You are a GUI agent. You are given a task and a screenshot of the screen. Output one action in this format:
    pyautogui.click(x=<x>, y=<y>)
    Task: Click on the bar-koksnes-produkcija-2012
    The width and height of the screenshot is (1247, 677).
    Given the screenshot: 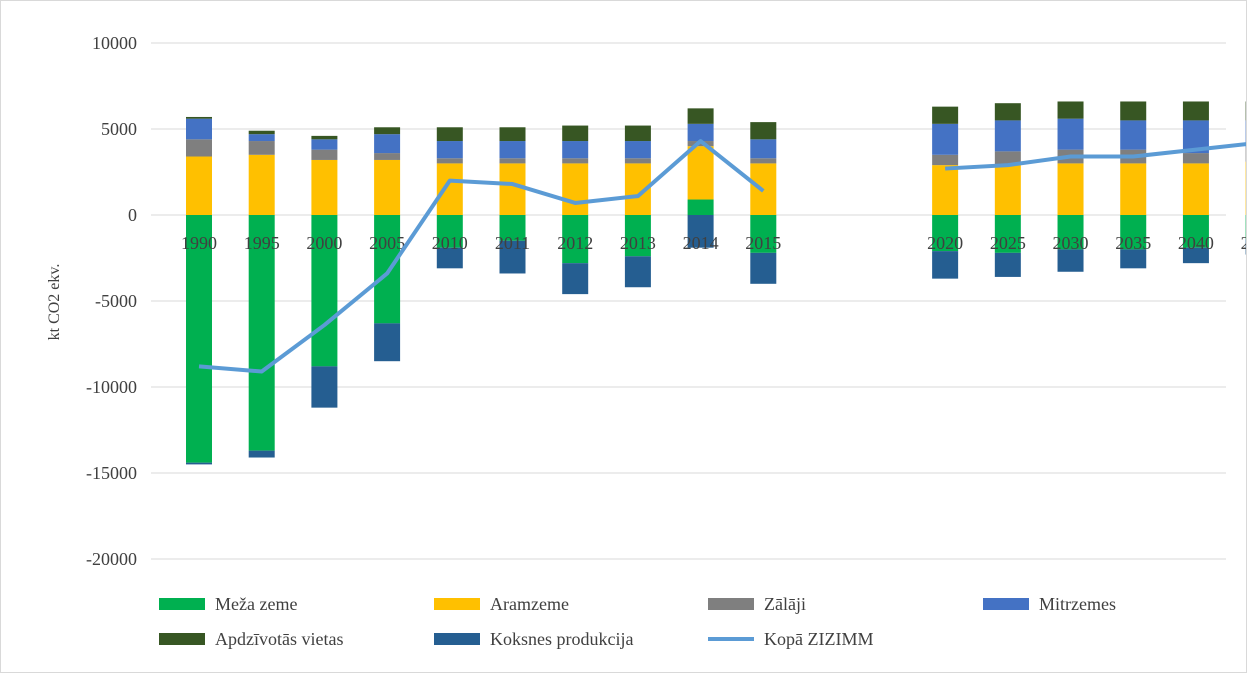 What is the action you would take?
    pyautogui.click(x=575, y=278)
    